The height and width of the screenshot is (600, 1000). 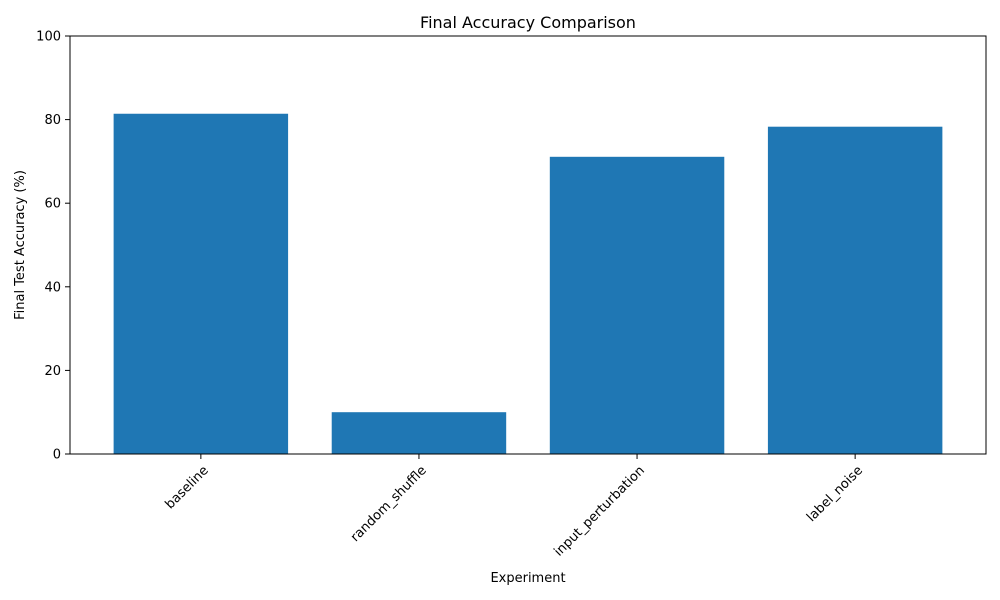 What do you see at coordinates (52, 371) in the screenshot?
I see `y-tick-label: 20` at bounding box center [52, 371].